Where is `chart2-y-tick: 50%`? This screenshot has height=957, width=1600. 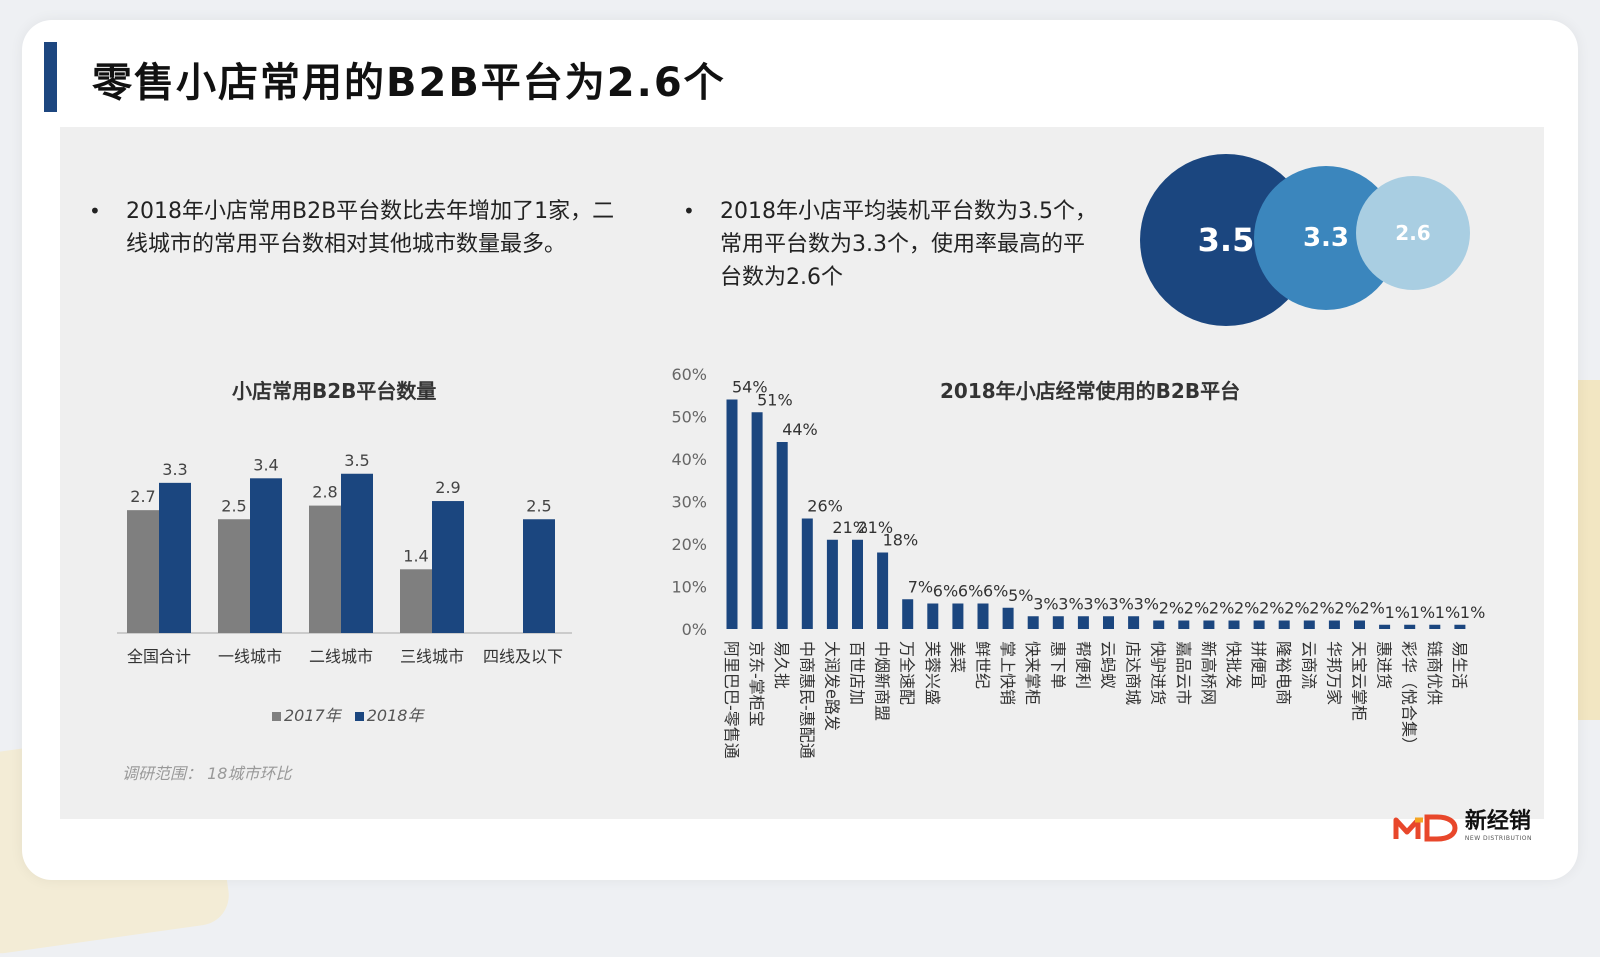 chart2-y-tick: 50% is located at coordinates (689, 417).